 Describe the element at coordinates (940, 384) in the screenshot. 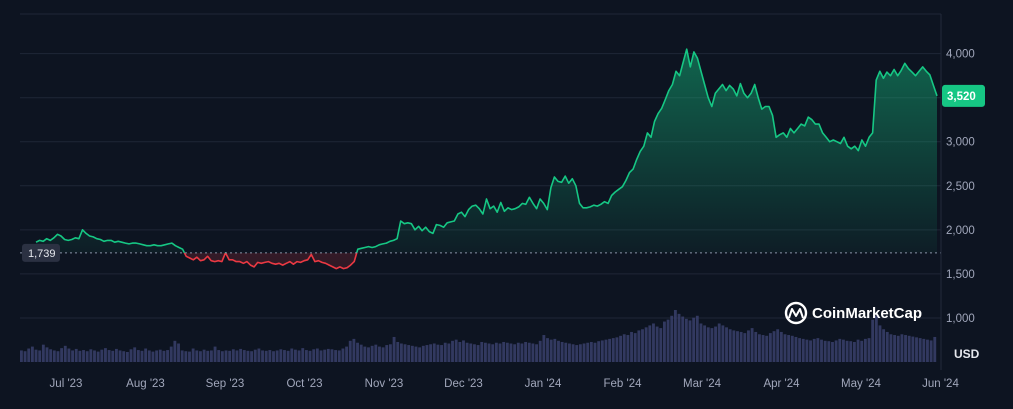

I see `x-tick-label: Jun '24` at that location.